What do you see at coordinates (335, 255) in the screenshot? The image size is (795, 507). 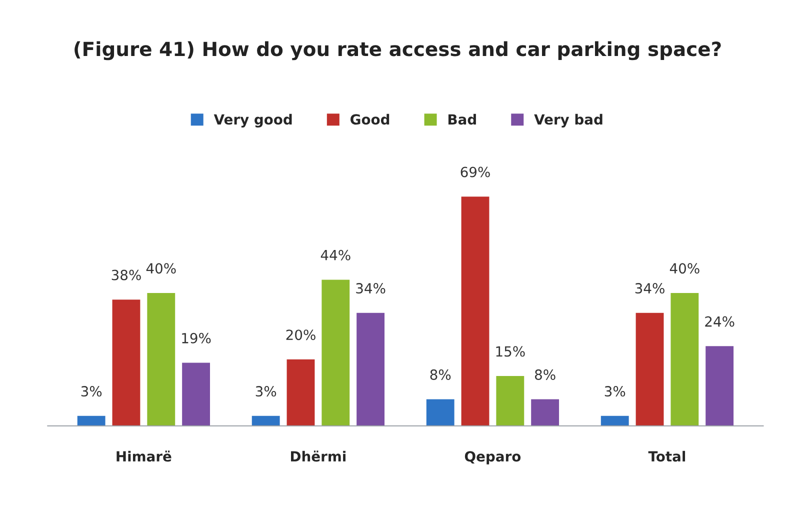 I see `data-label: 44%` at bounding box center [335, 255].